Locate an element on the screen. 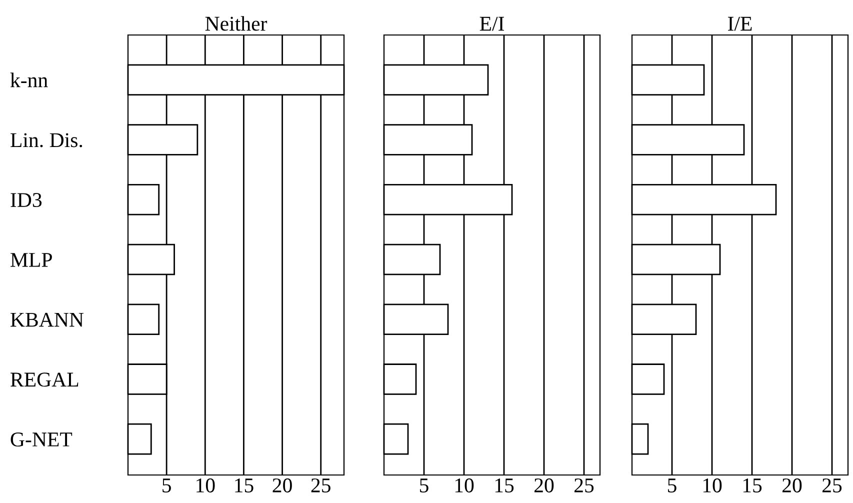  y-tick-label: k-nn is located at coordinates (29, 80).